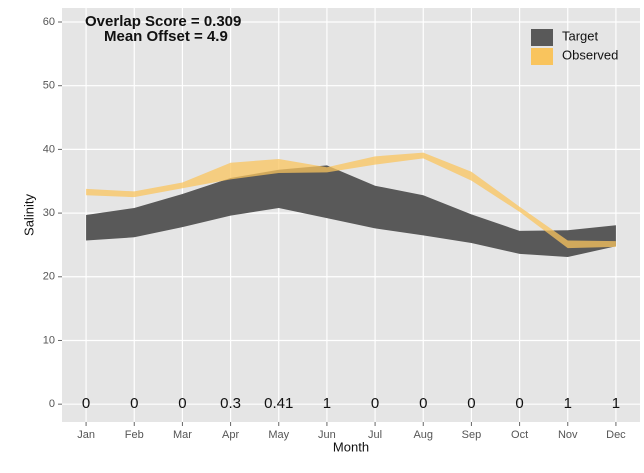  I want to click on annotation: Mean Offset = 4.9, so click(166, 36).